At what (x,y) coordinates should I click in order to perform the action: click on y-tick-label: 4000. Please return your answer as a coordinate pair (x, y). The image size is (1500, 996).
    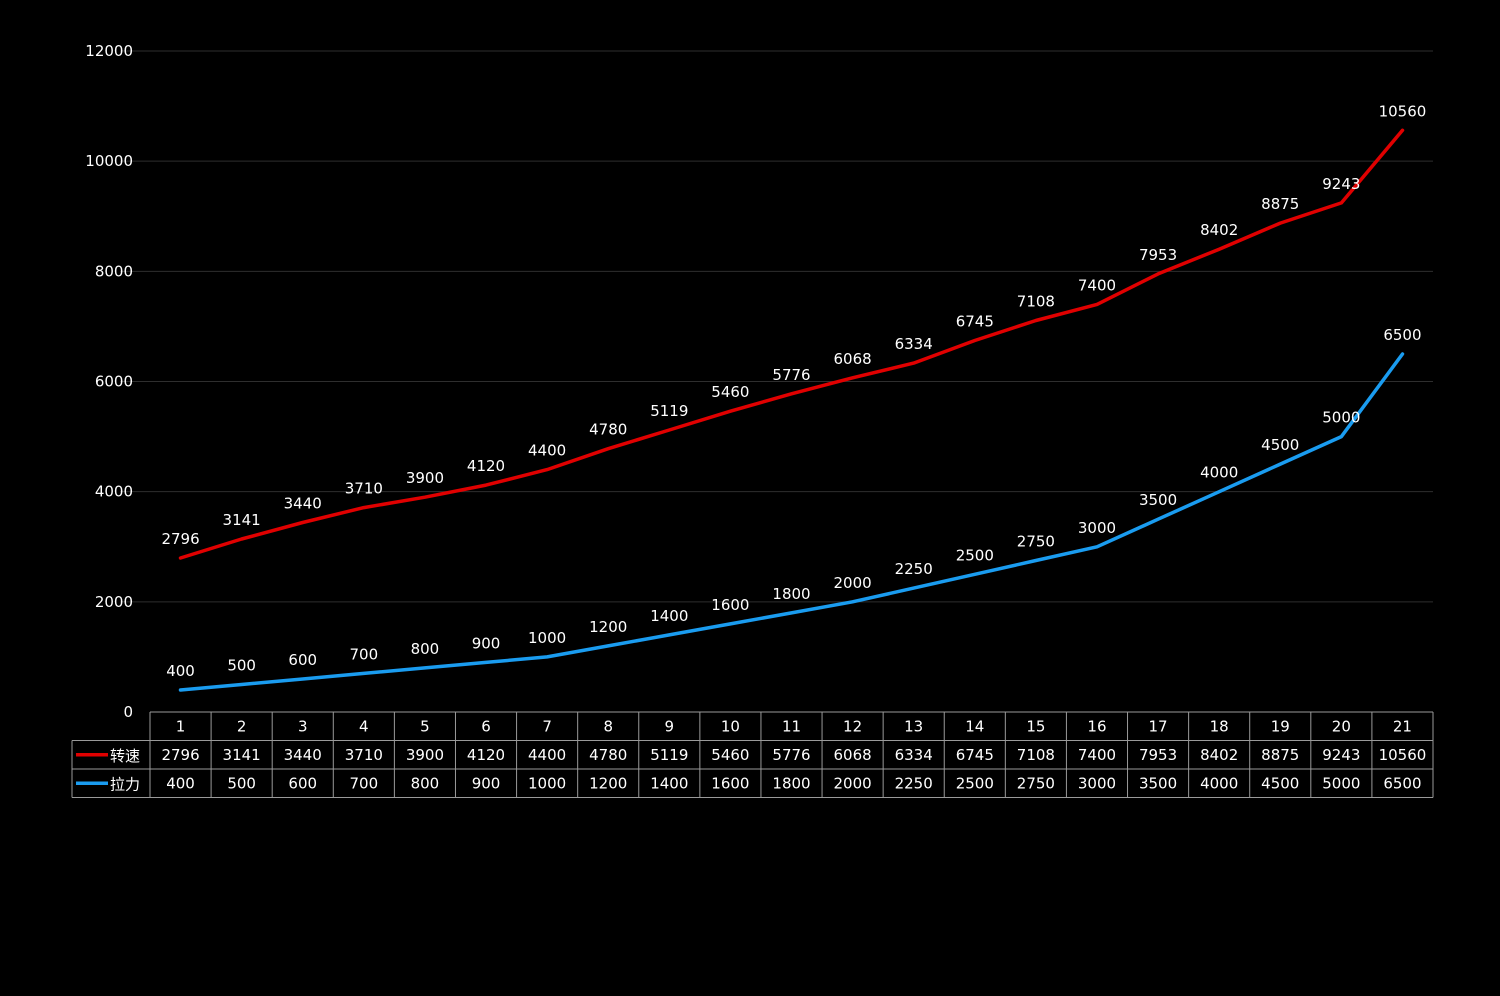
    Looking at the image, I should click on (114, 492).